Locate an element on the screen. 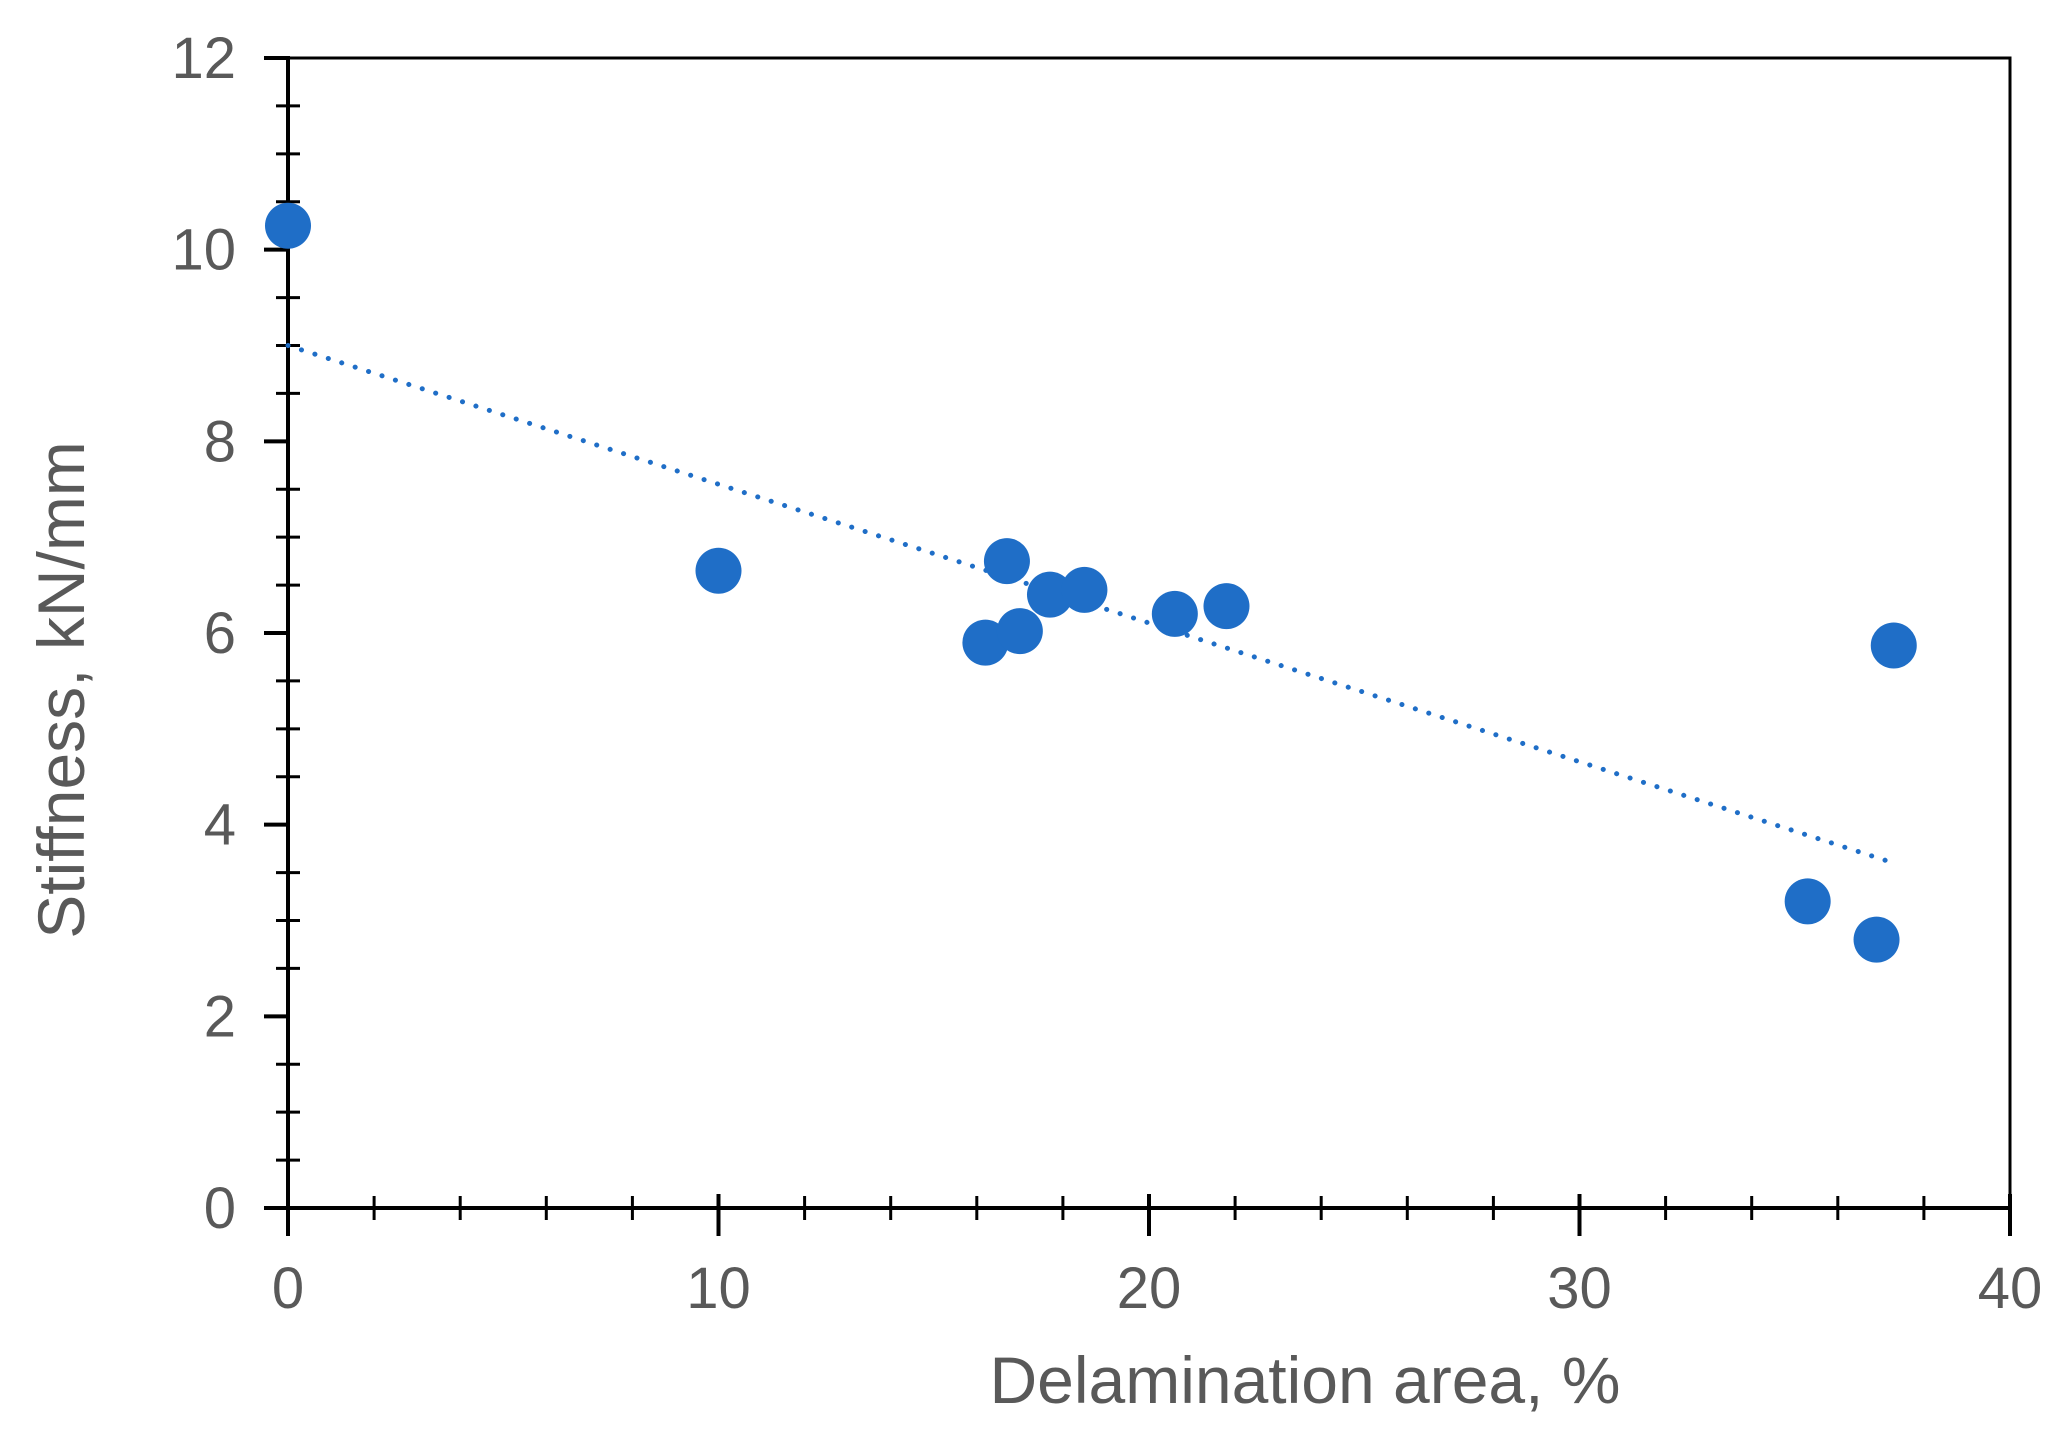  x-axis-tick-labels: 0 10 20 30 40 is located at coordinates (1157, 1288).